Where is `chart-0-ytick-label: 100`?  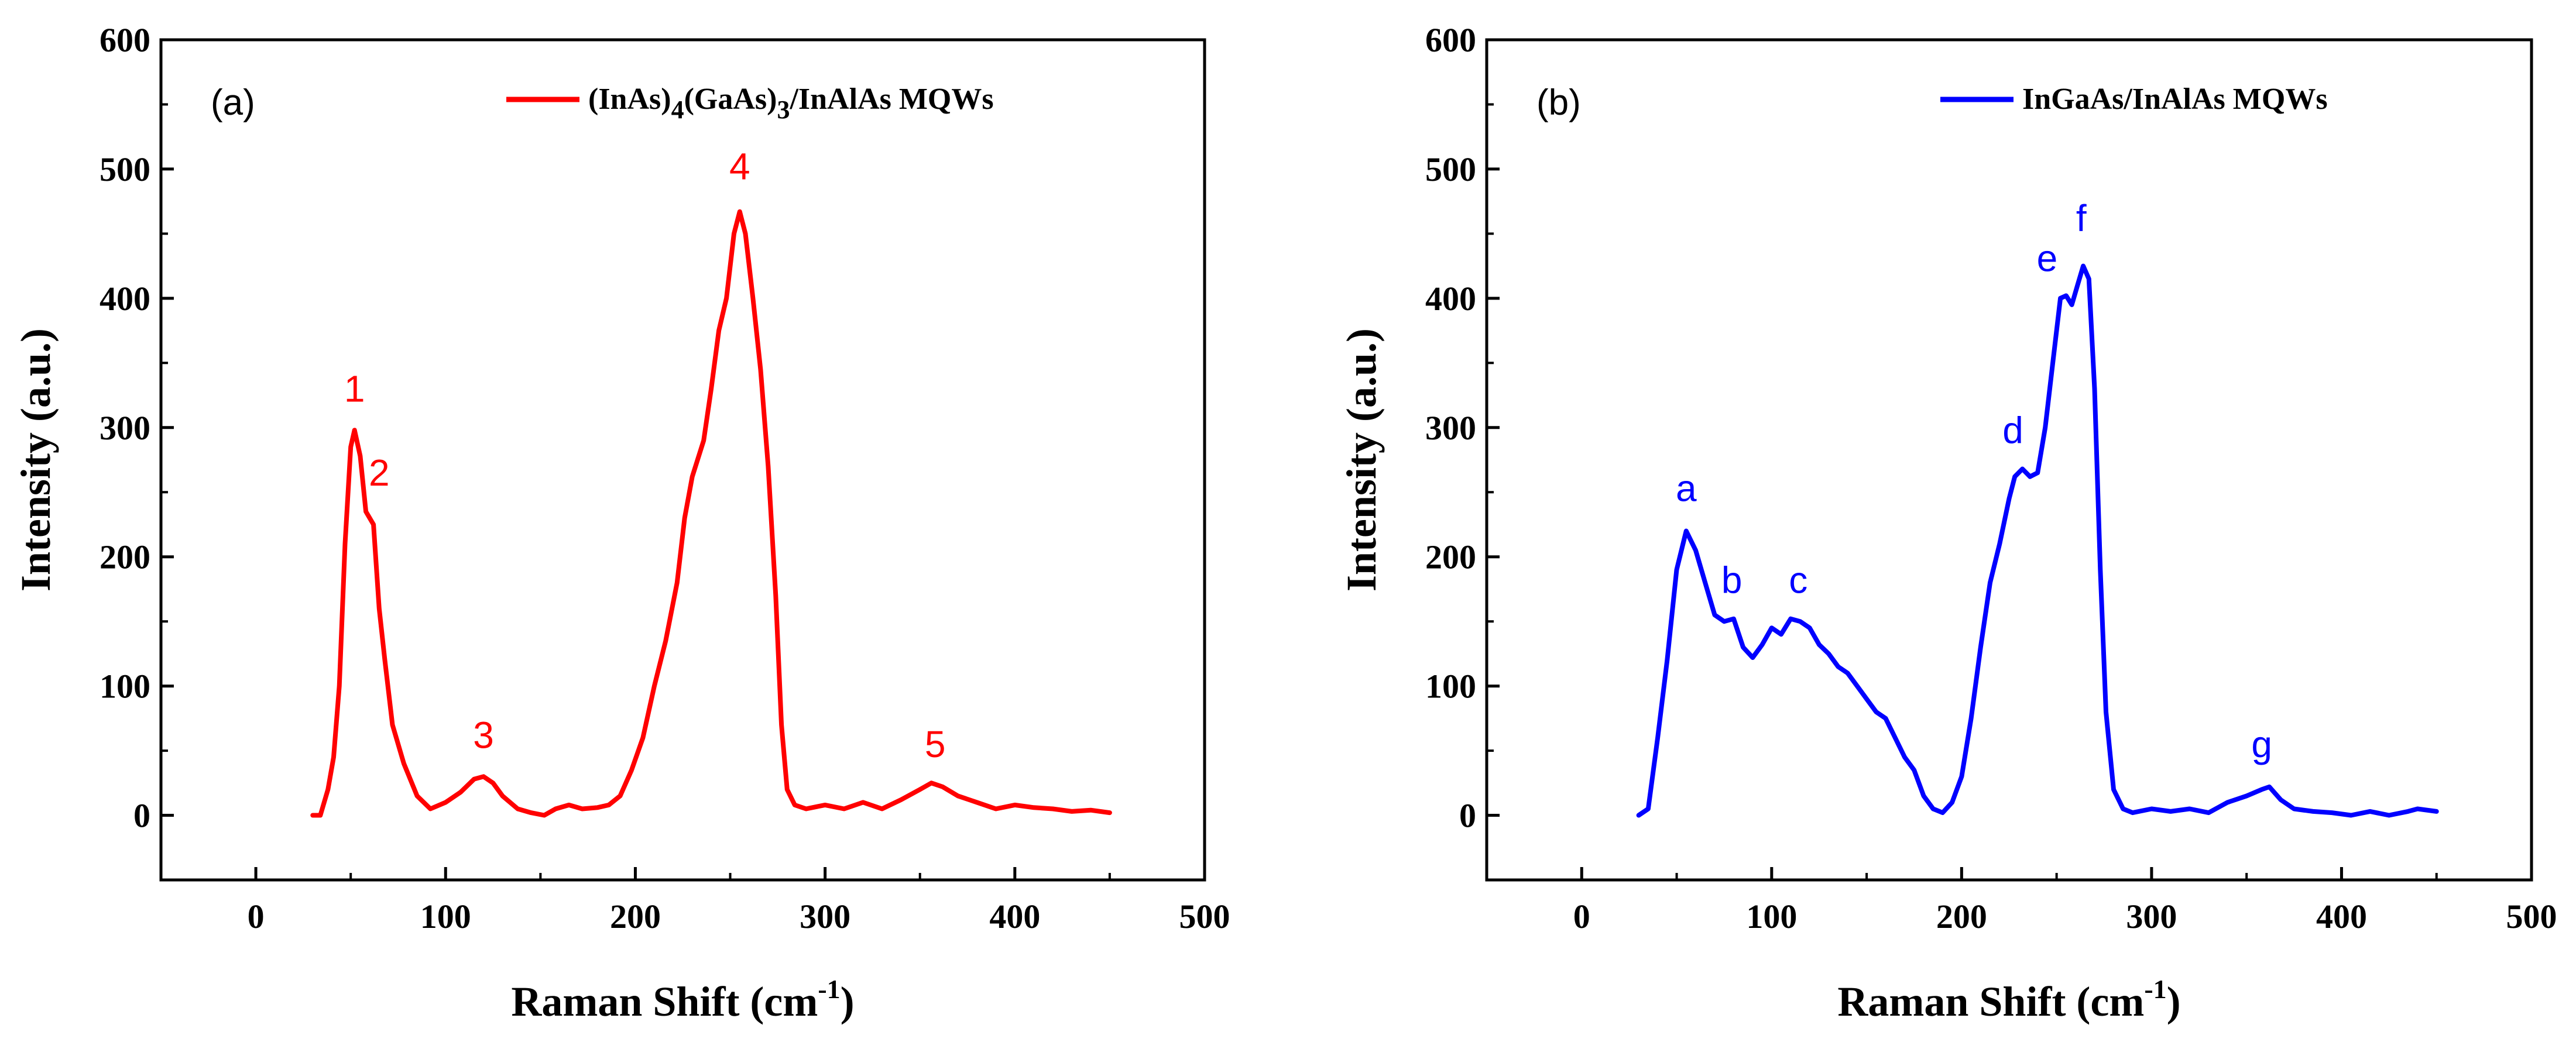
chart-0-ytick-label: 100 is located at coordinates (125, 687).